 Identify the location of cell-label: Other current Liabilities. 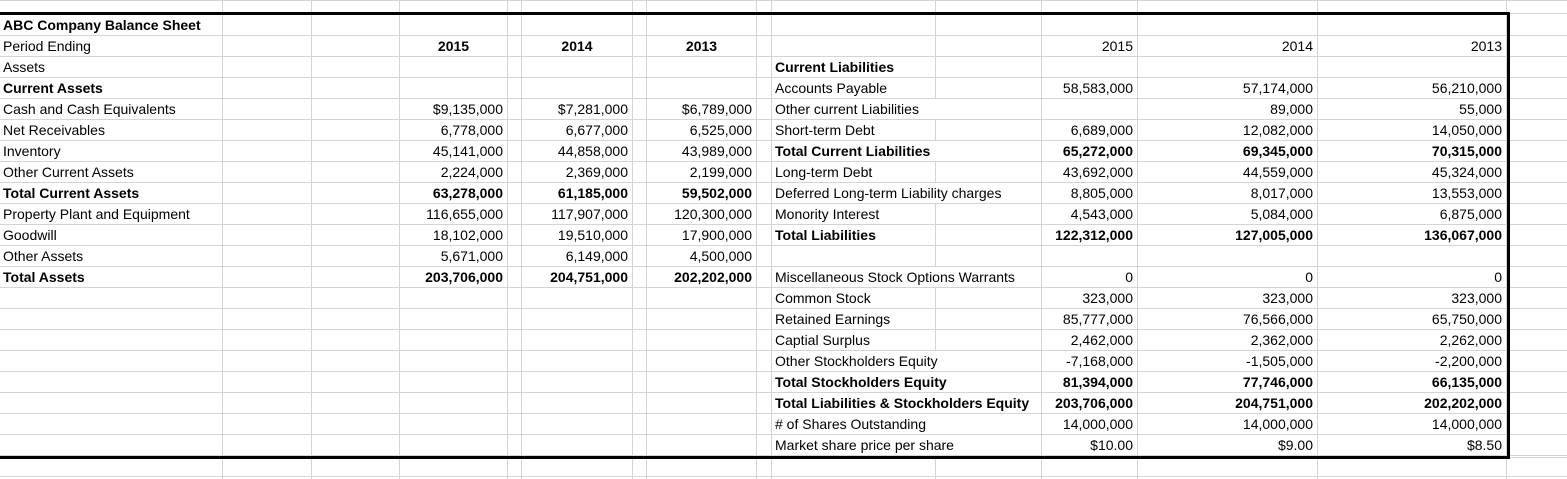
(907, 109).